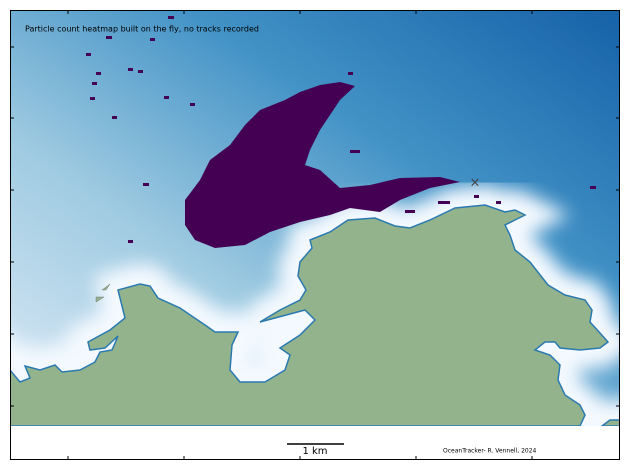  I want to click on release-marker: ×, so click(475, 183).